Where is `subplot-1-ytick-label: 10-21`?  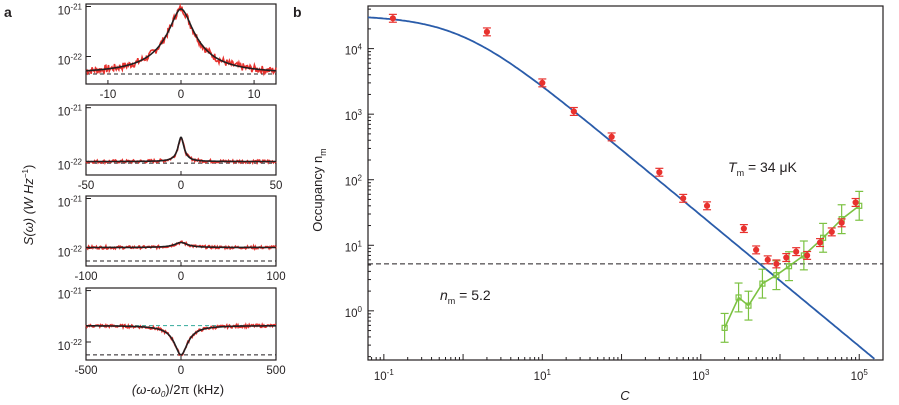
subplot-1-ytick-label: 10-21 is located at coordinates (70, 10).